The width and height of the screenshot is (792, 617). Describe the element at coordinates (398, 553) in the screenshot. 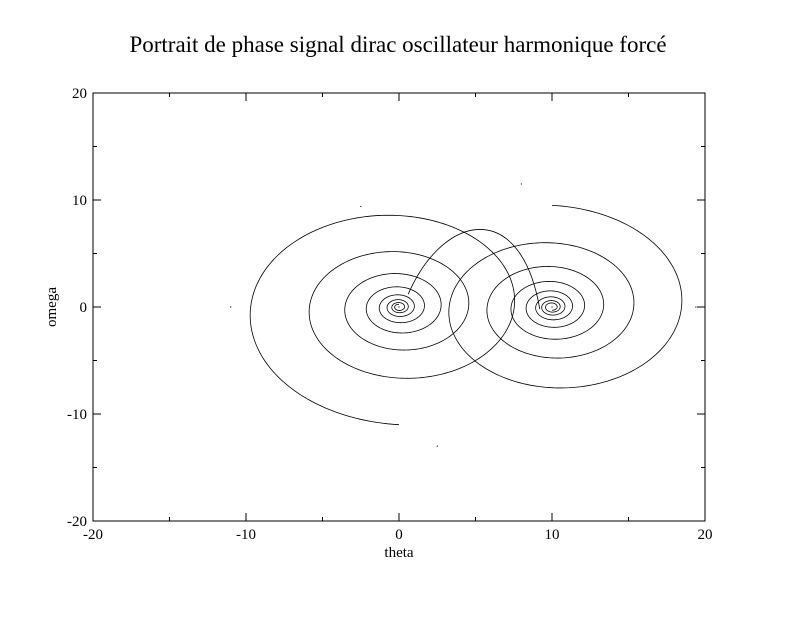

I see `x-axis-label: theta` at that location.